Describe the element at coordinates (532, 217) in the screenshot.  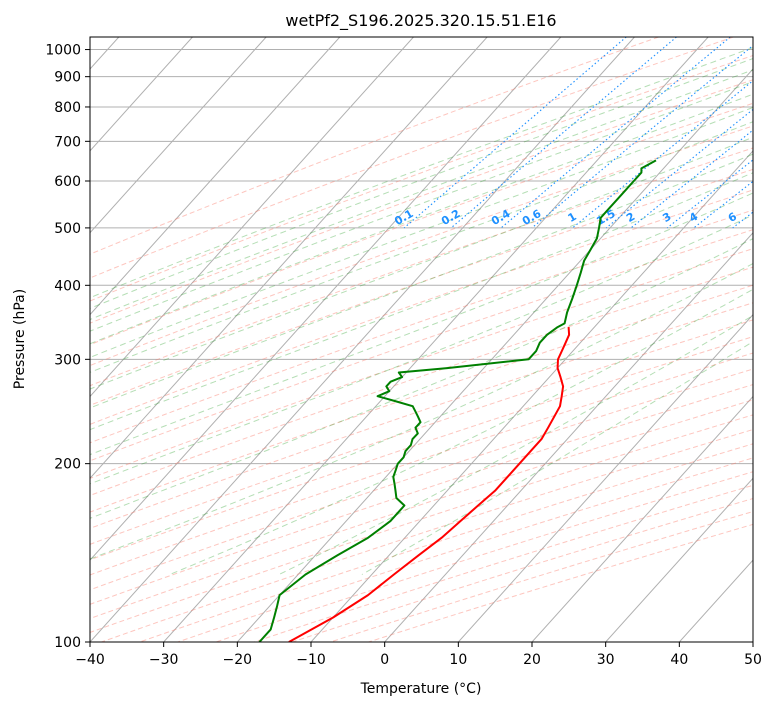
I see `mixing-ratio-label: 0.6` at that location.